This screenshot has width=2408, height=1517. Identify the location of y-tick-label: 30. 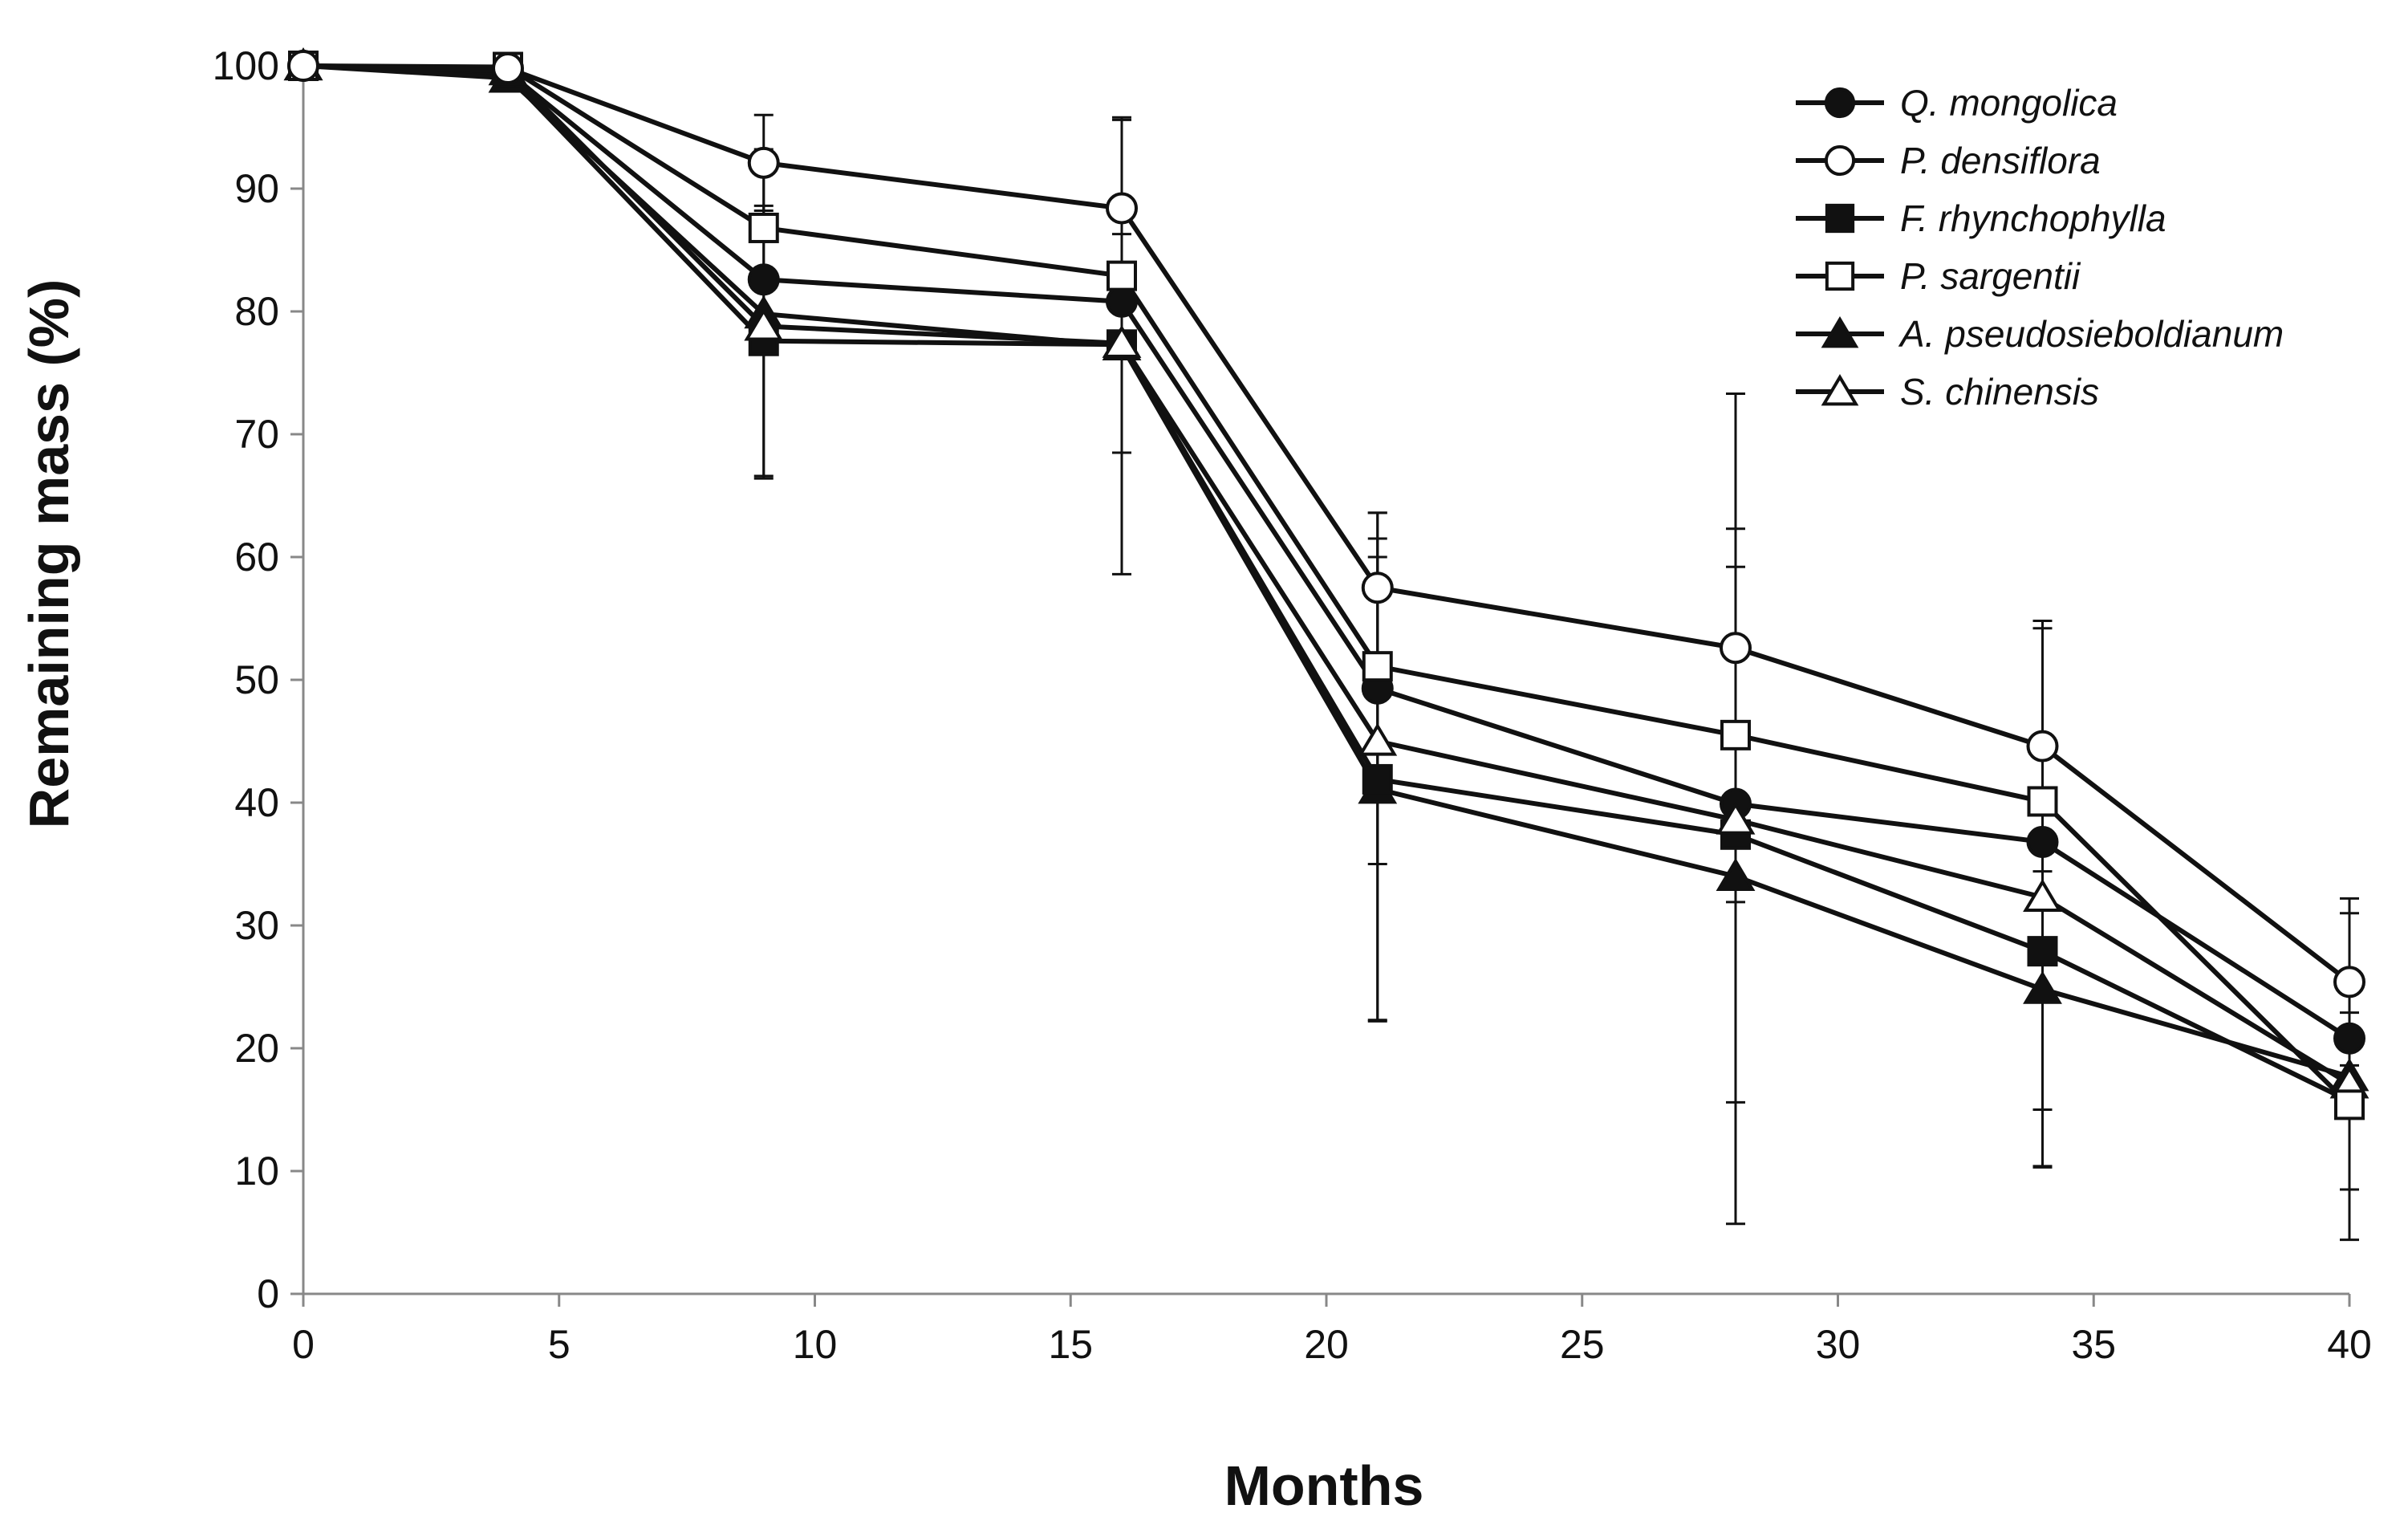
(256, 926).